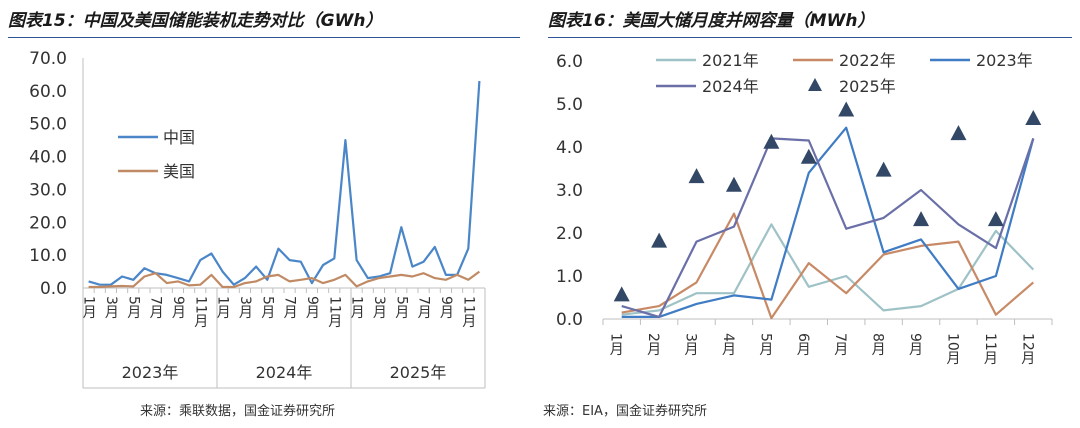  I want to click on right-month-label: 3月, so click(691, 345).